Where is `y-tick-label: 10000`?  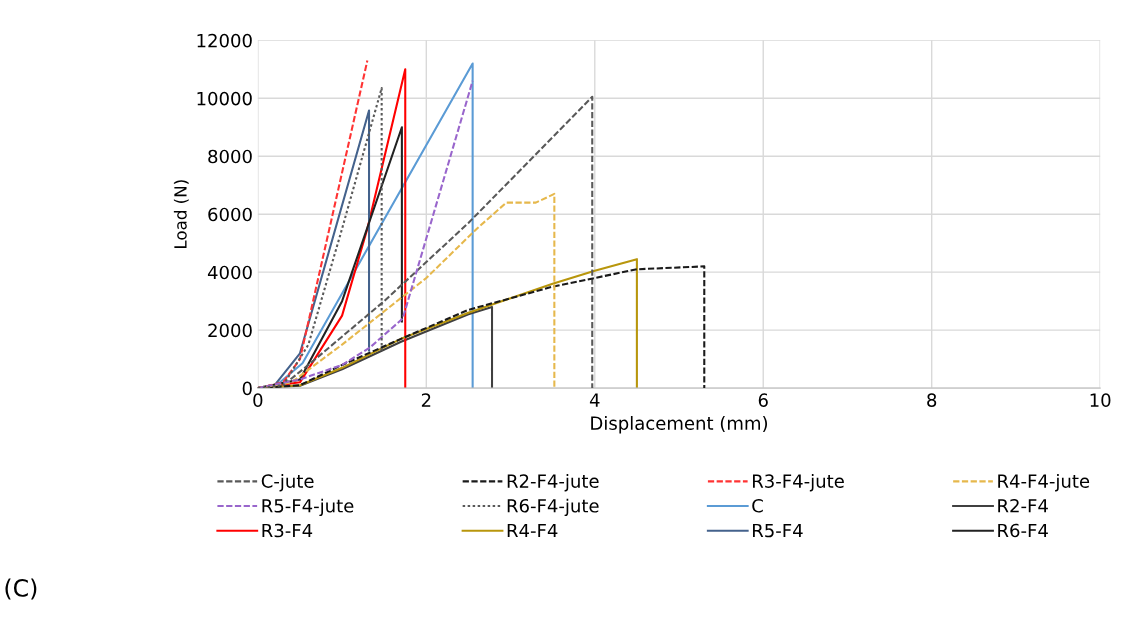
y-tick-label: 10000 is located at coordinates (224, 98).